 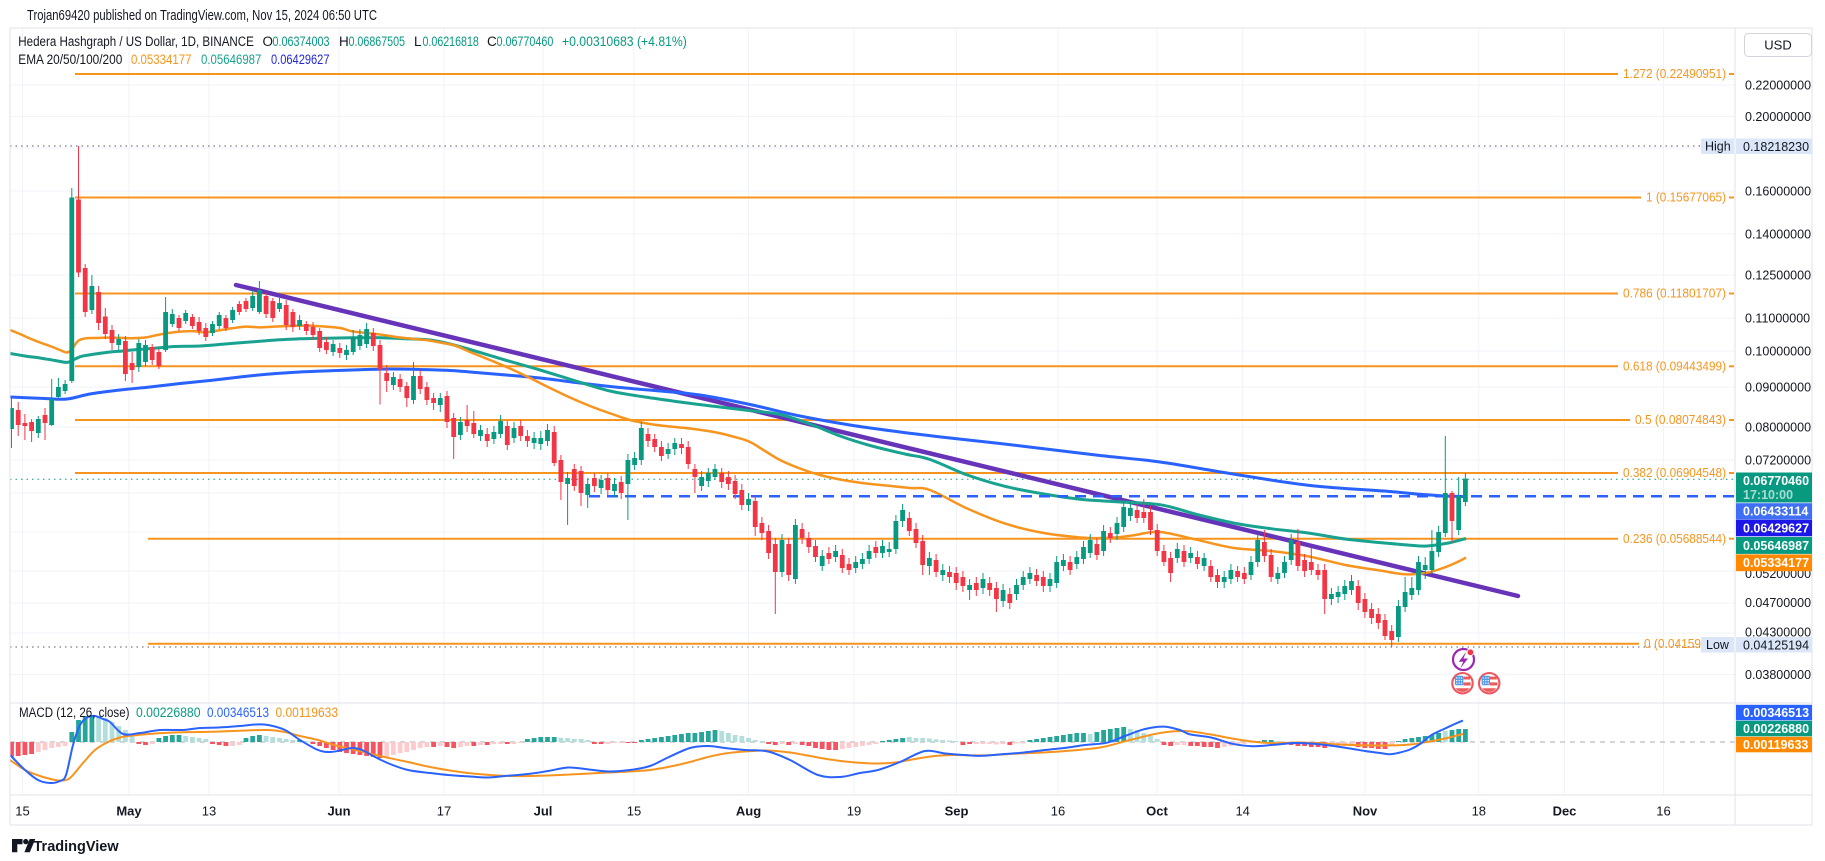 What do you see at coordinates (209, 811) in the screenshot?
I see `svg-text: 13` at bounding box center [209, 811].